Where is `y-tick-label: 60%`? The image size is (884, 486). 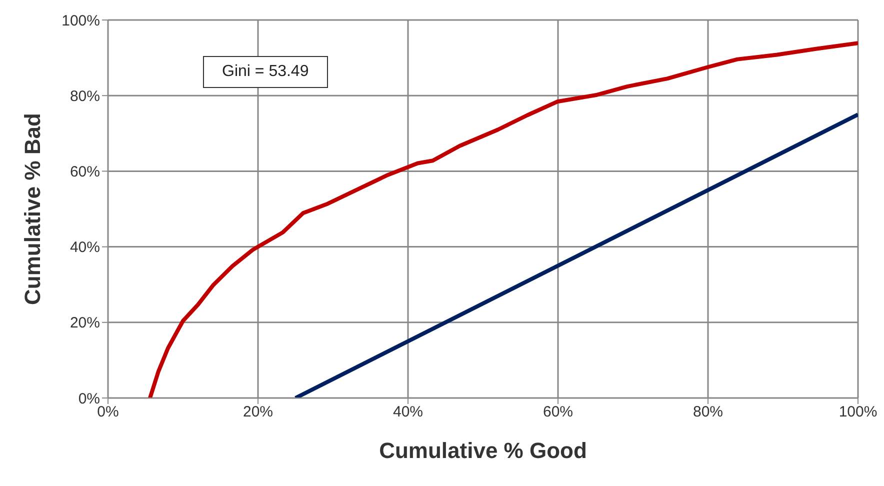
y-tick-label: 60% is located at coordinates (85, 172).